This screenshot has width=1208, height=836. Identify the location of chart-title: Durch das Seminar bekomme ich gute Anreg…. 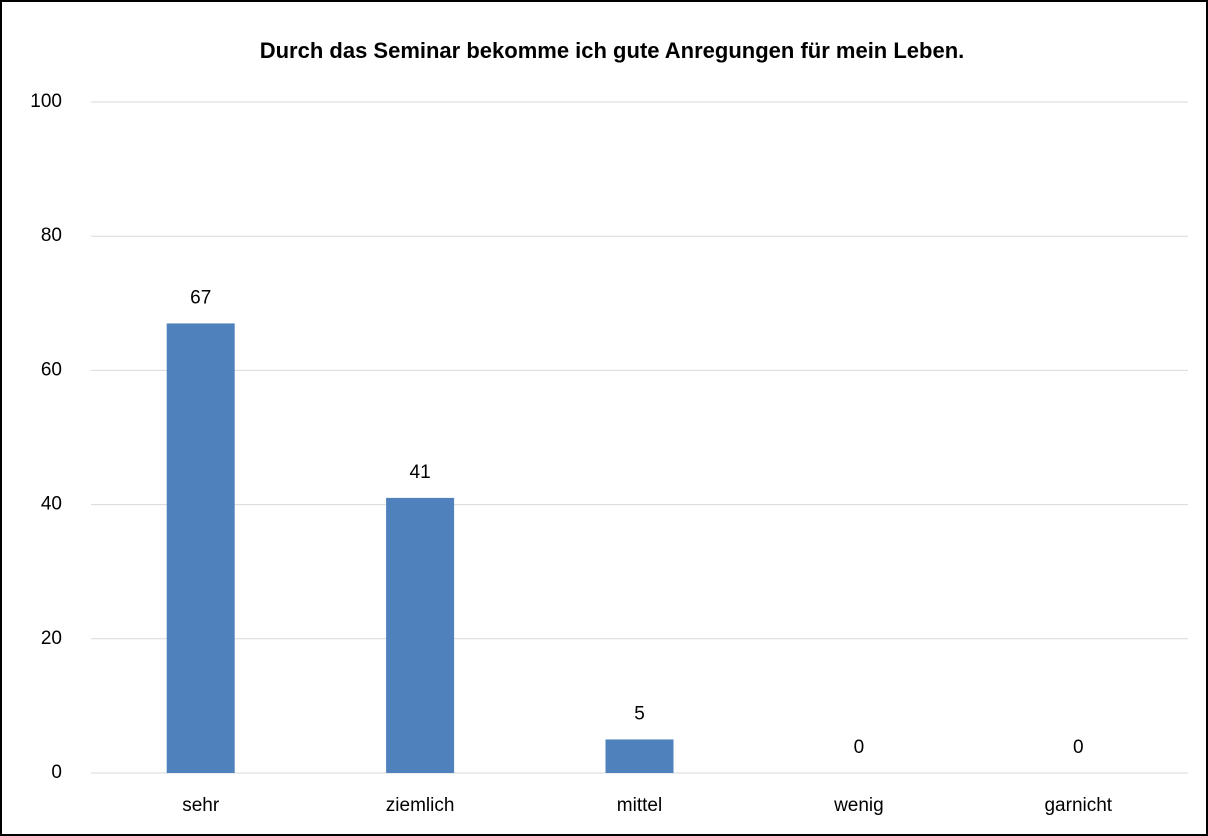
(612, 50).